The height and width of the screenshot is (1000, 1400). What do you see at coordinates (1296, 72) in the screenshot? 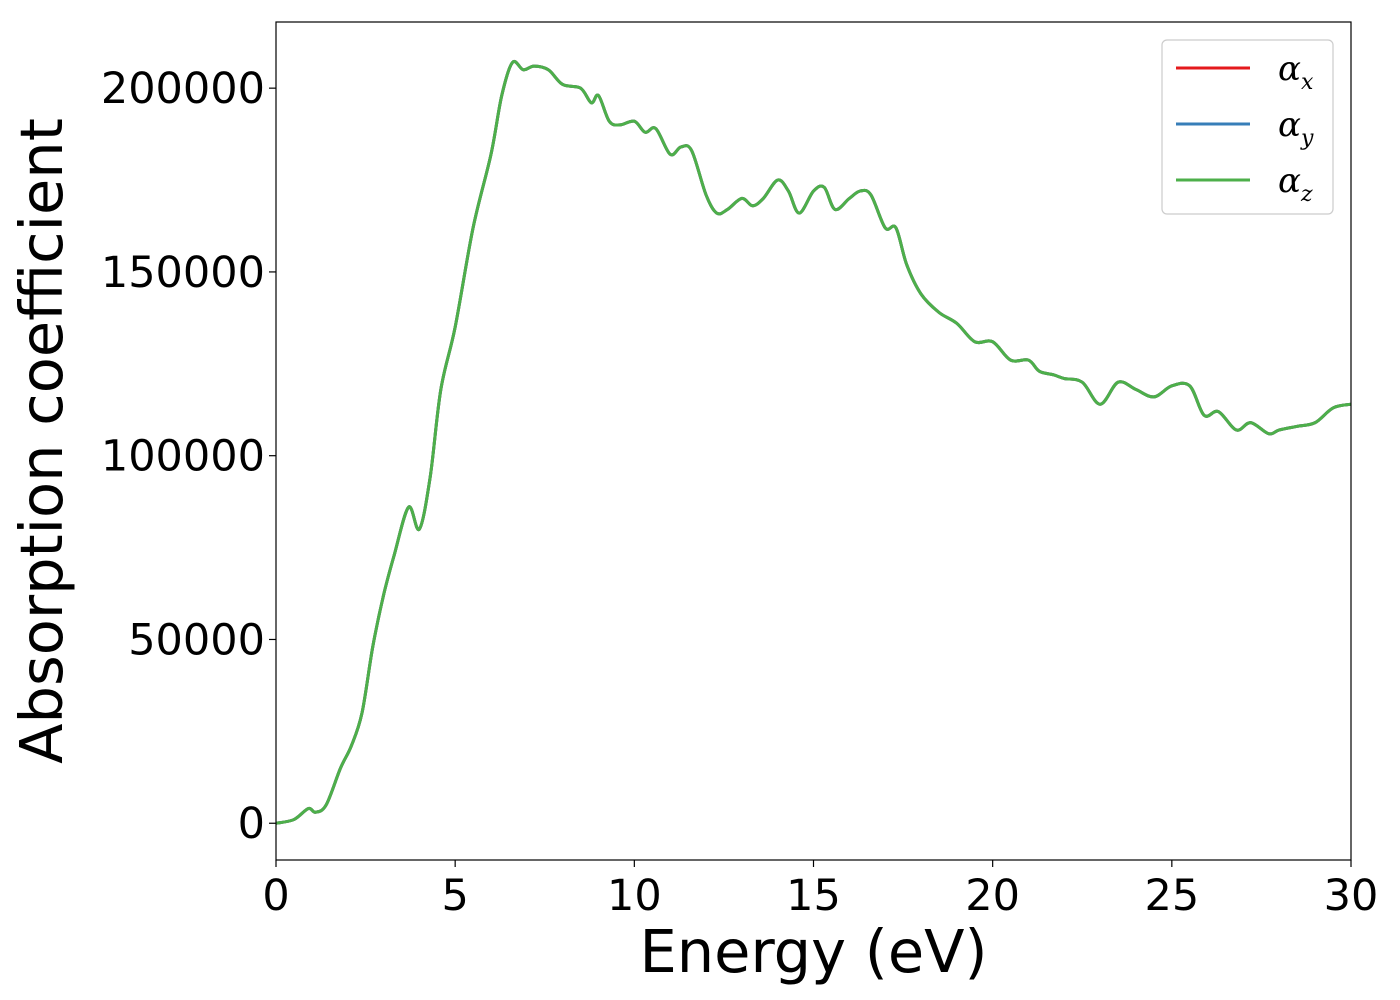
I see `legend-label: αx` at bounding box center [1296, 72].